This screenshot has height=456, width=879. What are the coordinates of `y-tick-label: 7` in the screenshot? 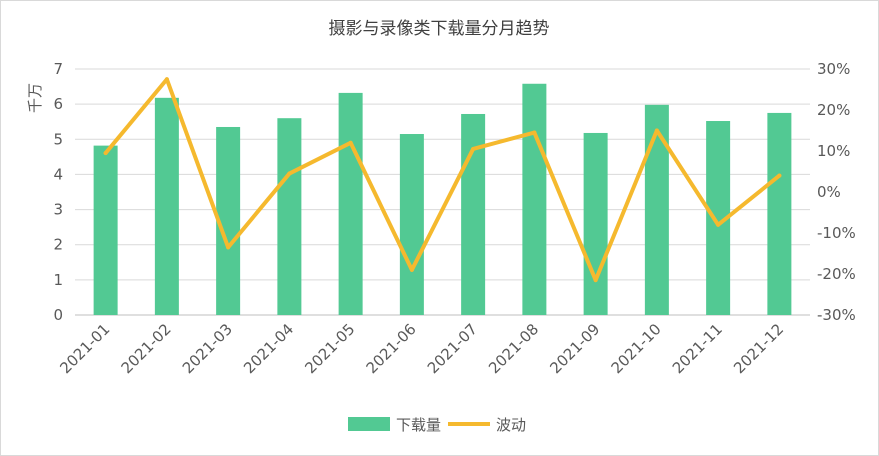 It's located at (58, 69).